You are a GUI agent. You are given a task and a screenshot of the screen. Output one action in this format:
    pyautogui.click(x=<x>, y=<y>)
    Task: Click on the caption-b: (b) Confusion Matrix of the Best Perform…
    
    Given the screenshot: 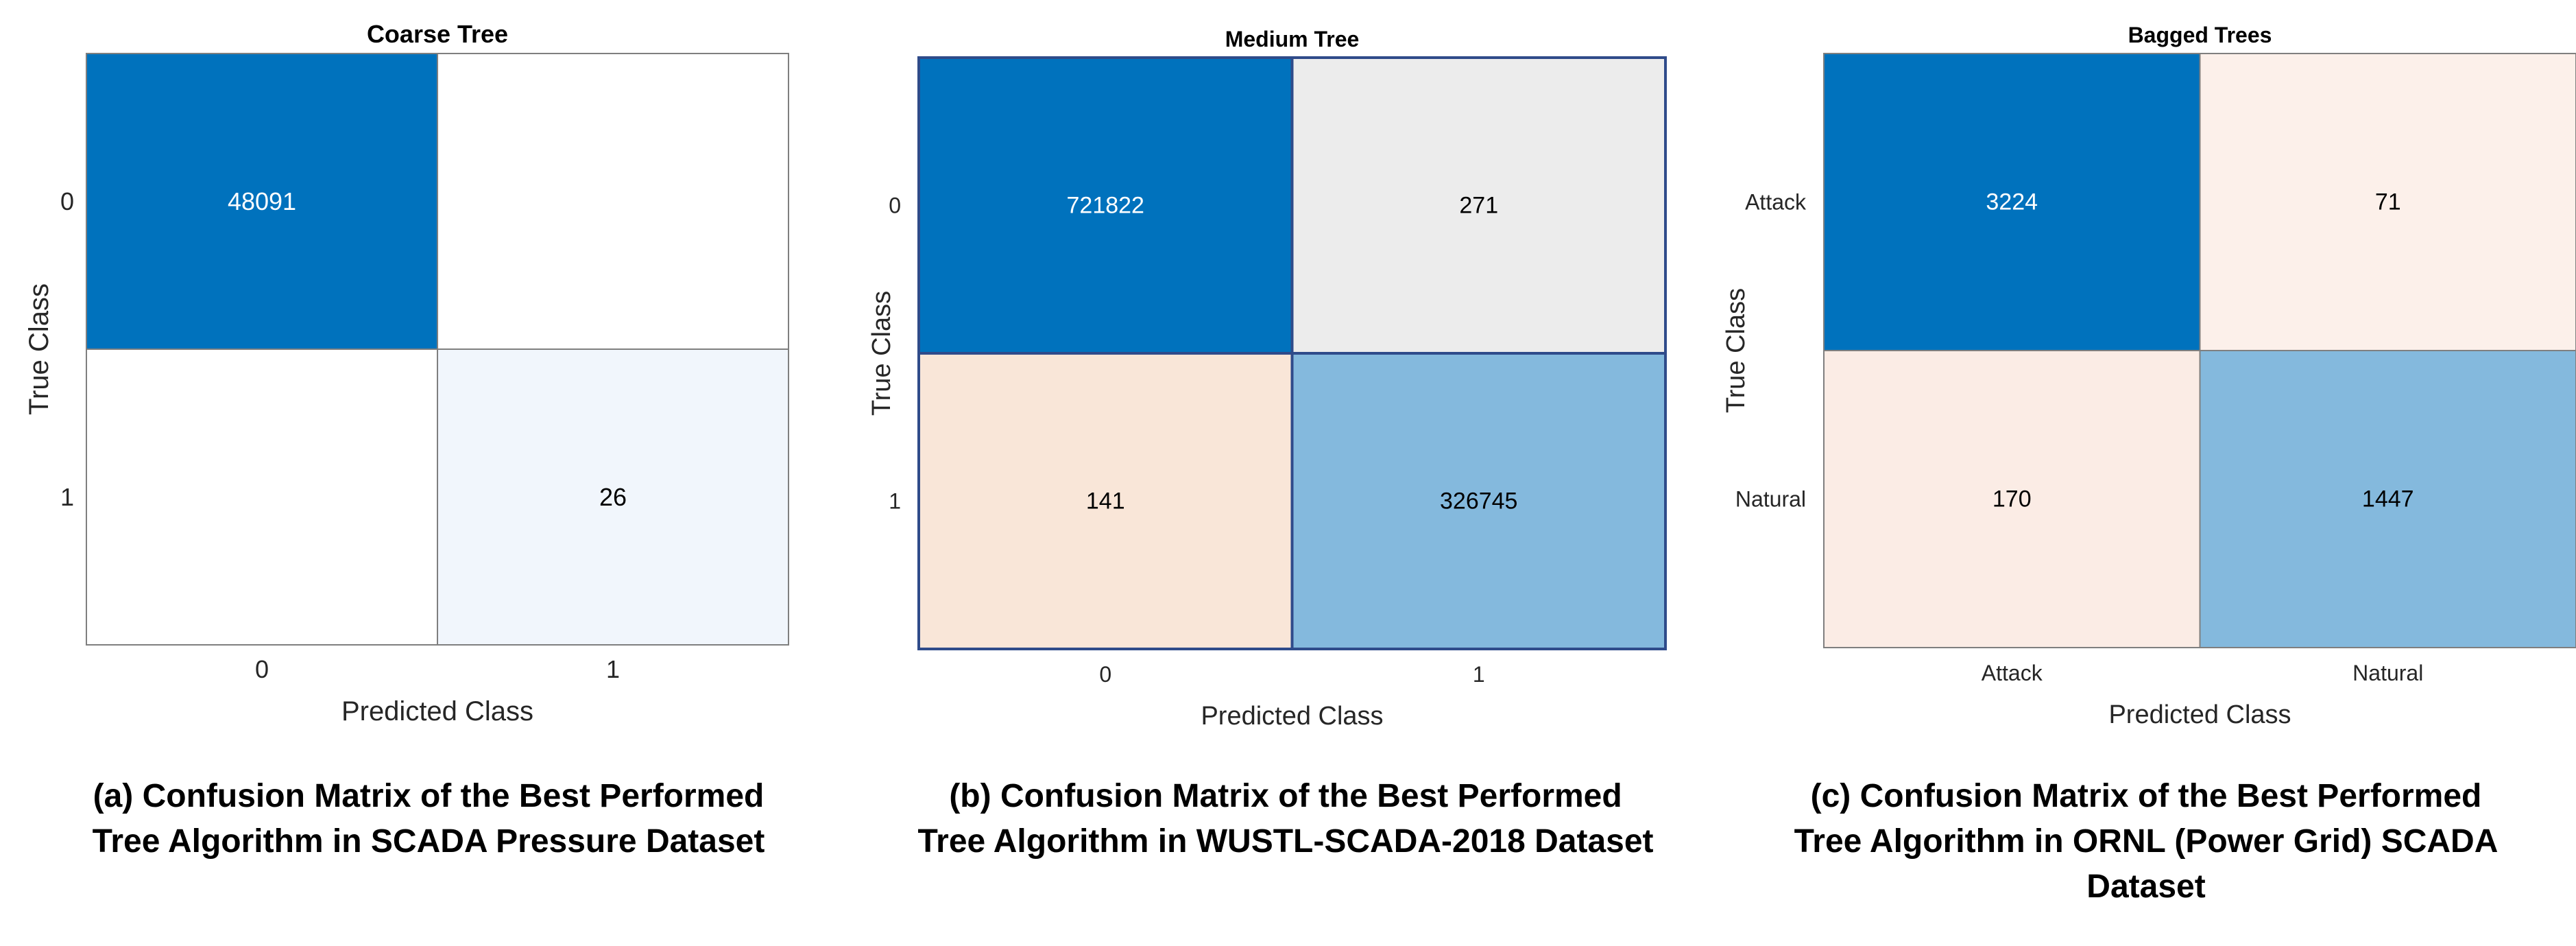 What is the action you would take?
    pyautogui.click(x=1286, y=819)
    